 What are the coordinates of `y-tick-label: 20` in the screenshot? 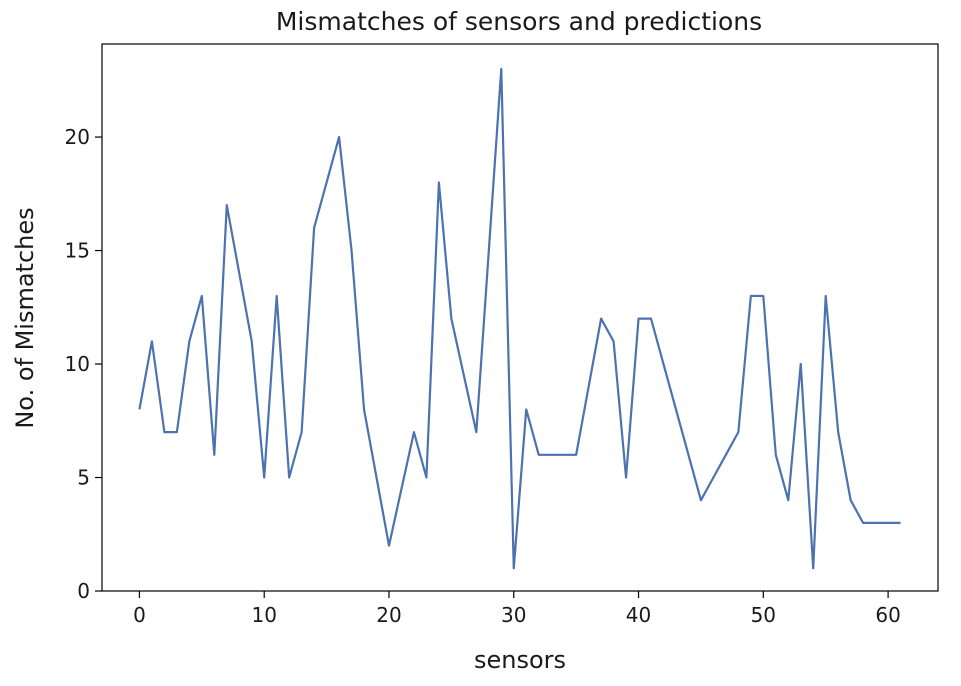 It's located at (77, 137).